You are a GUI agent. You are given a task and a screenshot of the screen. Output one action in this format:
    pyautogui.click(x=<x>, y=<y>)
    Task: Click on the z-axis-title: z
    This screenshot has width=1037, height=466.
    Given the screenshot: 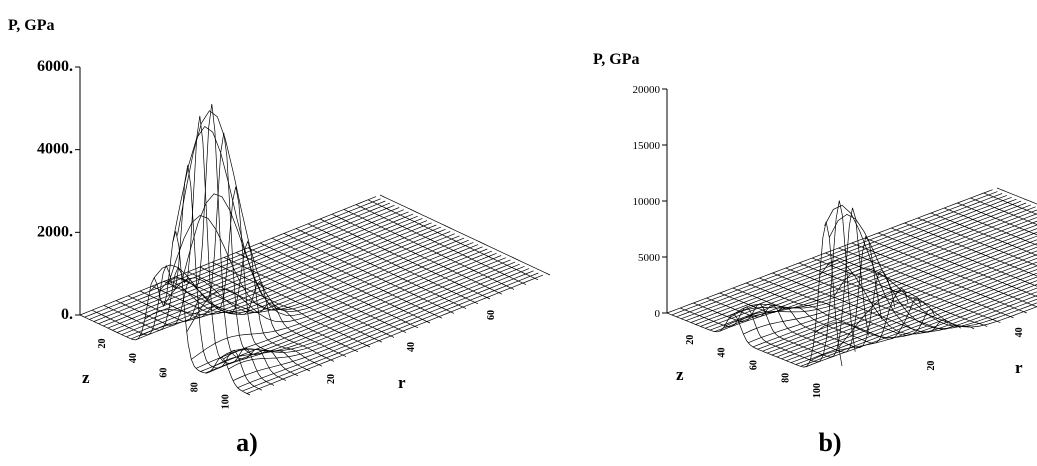 What is the action you would take?
    pyautogui.click(x=680, y=374)
    